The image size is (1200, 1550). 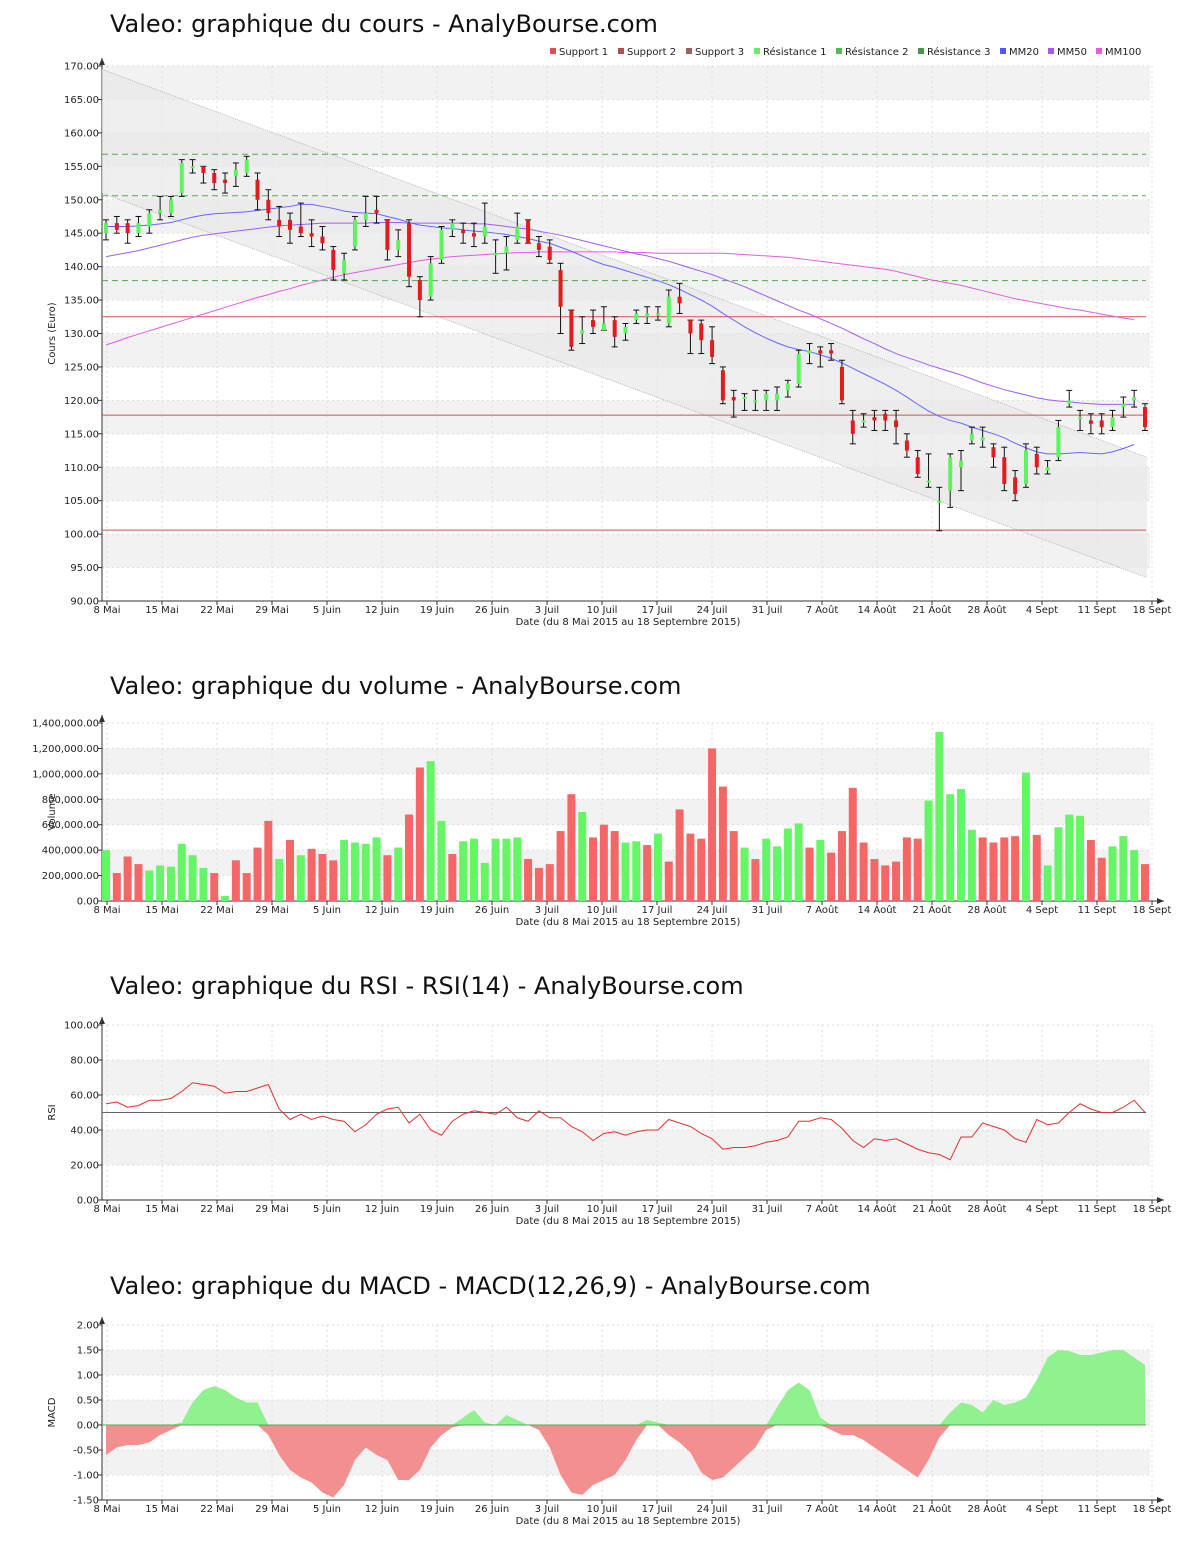 What do you see at coordinates (81, 67) in the screenshot?
I see `y-tick-label: 170.00` at bounding box center [81, 67].